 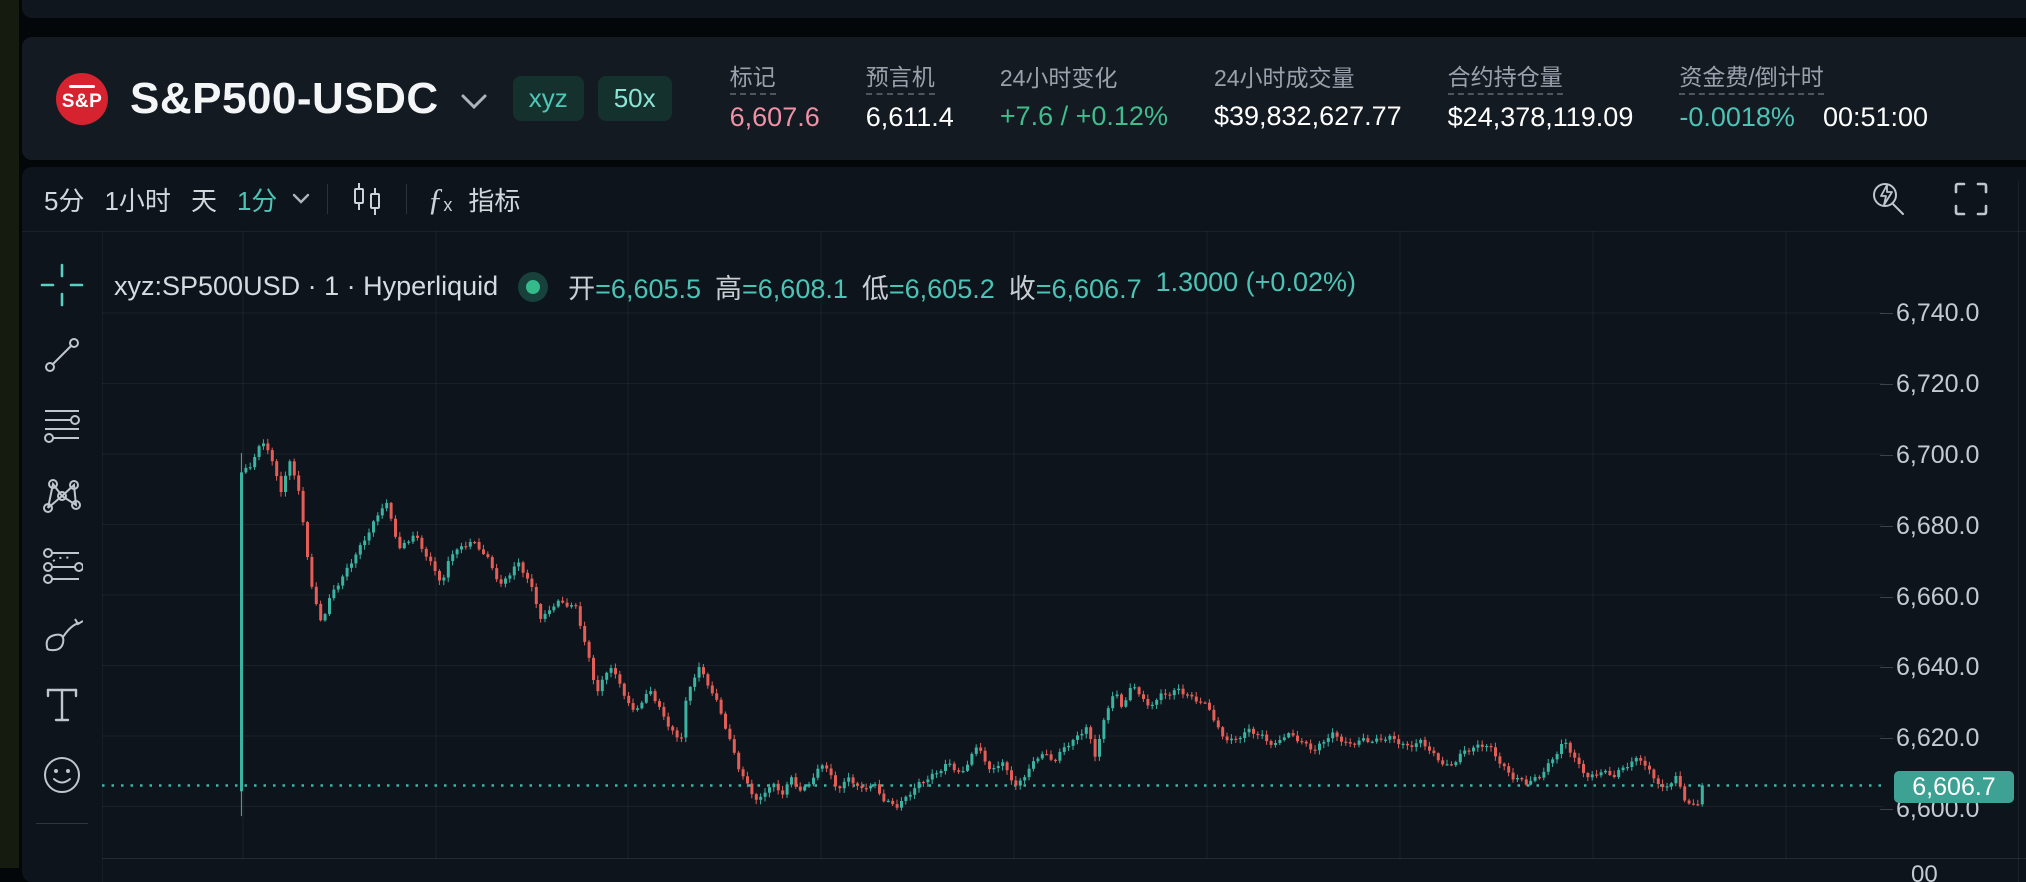 I want to click on candlestick-style-icon, so click(x=367, y=199).